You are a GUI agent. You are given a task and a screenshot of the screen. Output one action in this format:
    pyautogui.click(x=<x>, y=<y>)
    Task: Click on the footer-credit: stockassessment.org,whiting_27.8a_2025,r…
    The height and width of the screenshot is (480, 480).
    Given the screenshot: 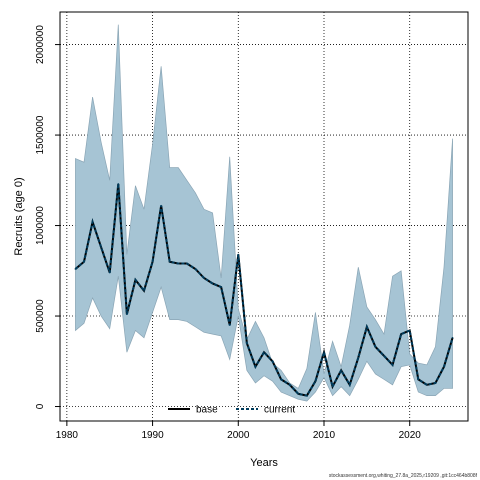 What is the action you would take?
    pyautogui.click(x=403, y=476)
    